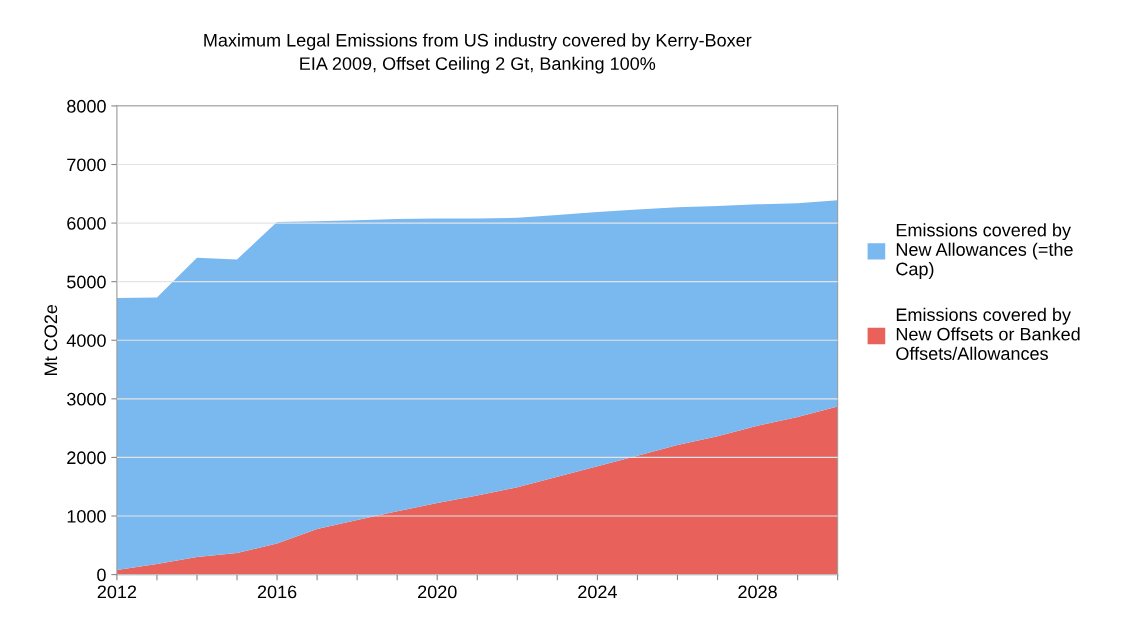 This screenshot has height=642, width=1135. Describe the element at coordinates (86, 340) in the screenshot. I see `y-tick-label: 4000` at that location.